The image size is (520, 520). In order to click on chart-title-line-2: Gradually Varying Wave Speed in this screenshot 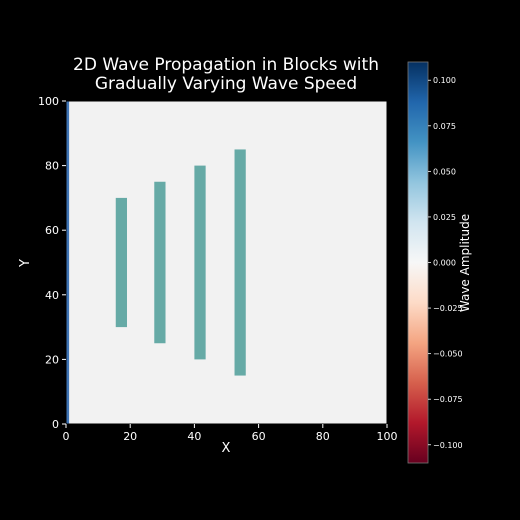, I will do `click(226, 84)`.